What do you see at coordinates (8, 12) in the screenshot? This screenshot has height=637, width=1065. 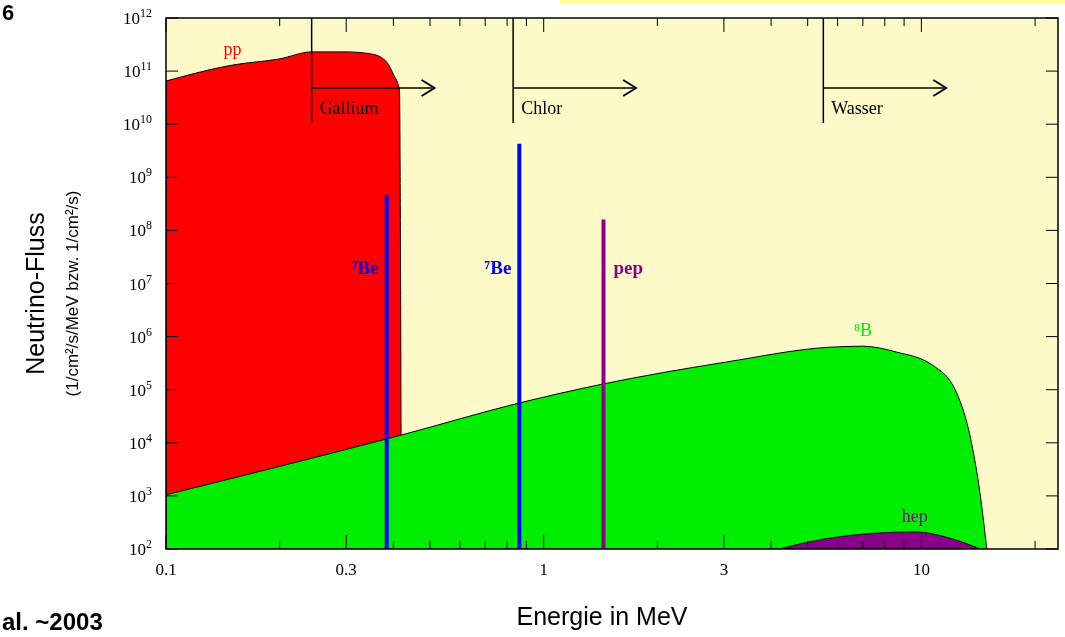 I see `text: 6` at bounding box center [8, 12].